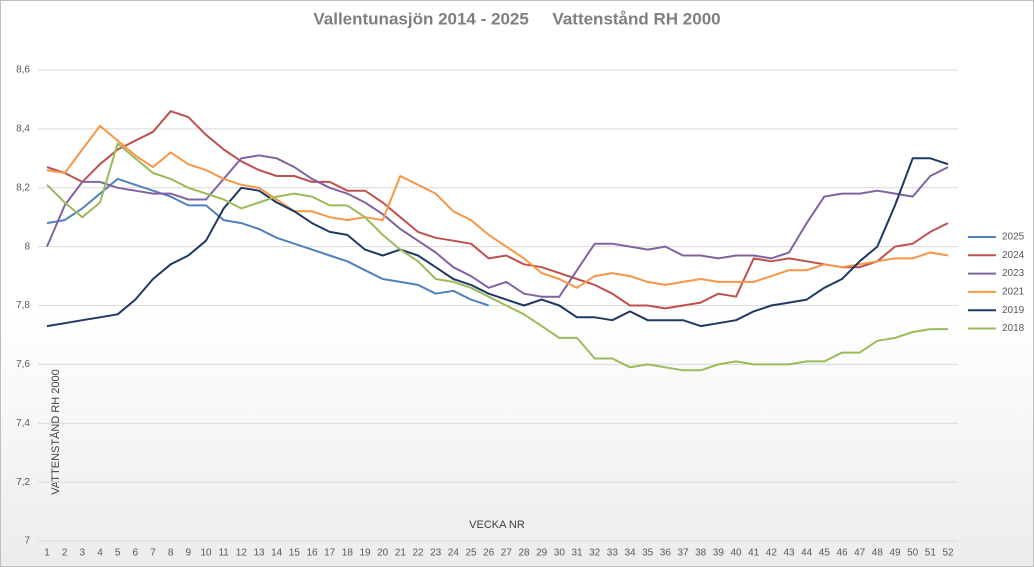  Describe the element at coordinates (23, 305) in the screenshot. I see `y-tick-label: 7,8` at that location.